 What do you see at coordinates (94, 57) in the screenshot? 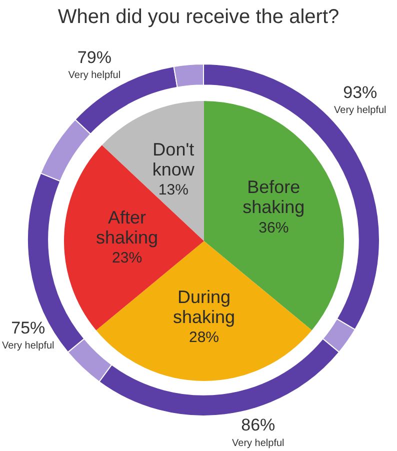
I see `text: 79%` at bounding box center [94, 57].